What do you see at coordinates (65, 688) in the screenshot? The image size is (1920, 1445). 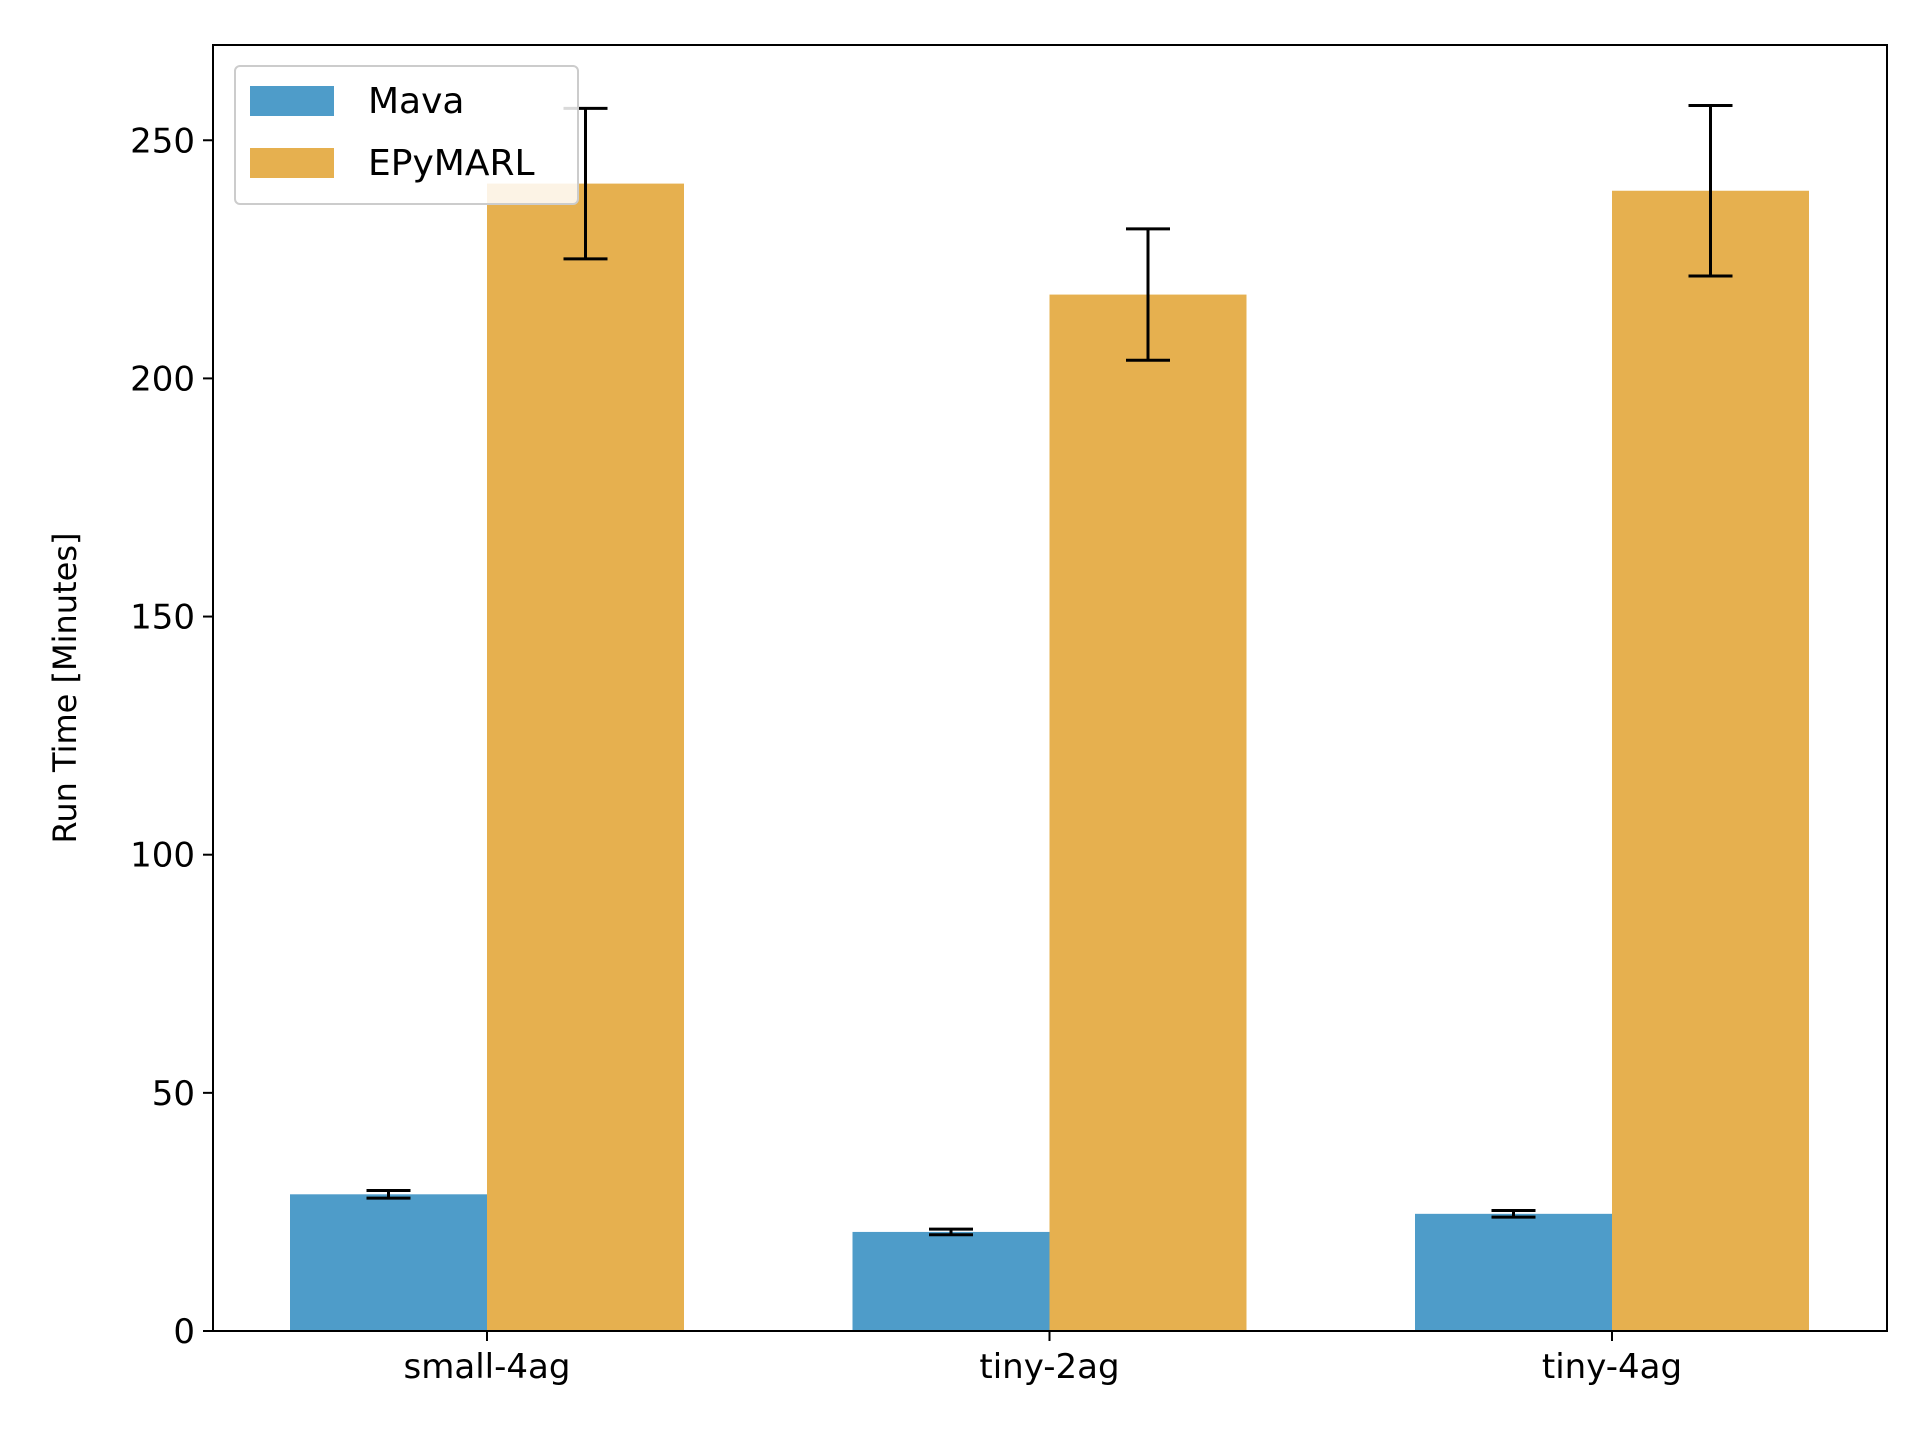 I see `y-axis-label: Run Time [Minutes]` at bounding box center [65, 688].